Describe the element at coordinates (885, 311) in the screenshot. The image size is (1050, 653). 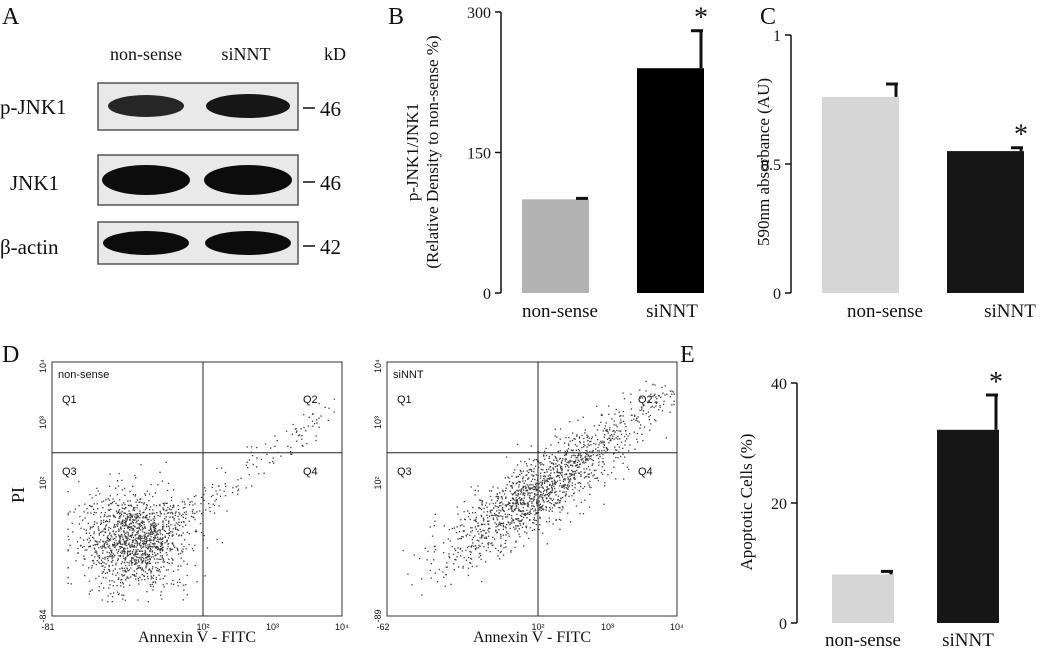
I see `category-label: non-sense` at that location.